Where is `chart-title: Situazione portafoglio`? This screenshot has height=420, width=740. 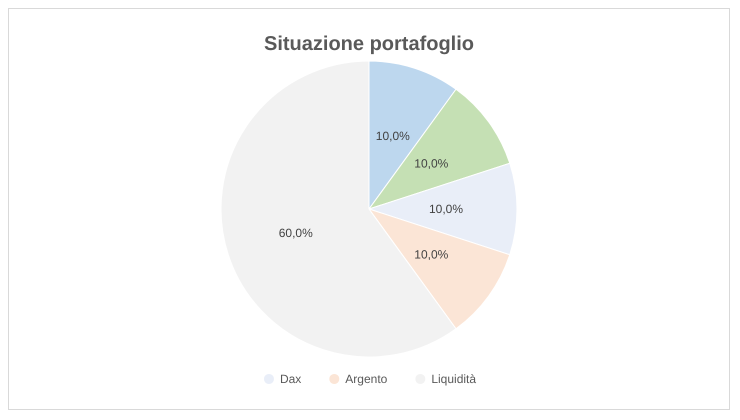
chart-title: Situazione portafoglio is located at coordinates (369, 44).